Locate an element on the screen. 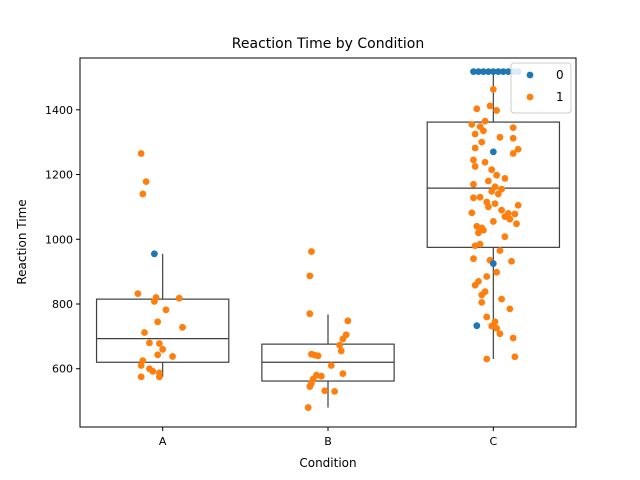 The height and width of the screenshot is (480, 640). y-tick-label: 600 is located at coordinates (62, 369).